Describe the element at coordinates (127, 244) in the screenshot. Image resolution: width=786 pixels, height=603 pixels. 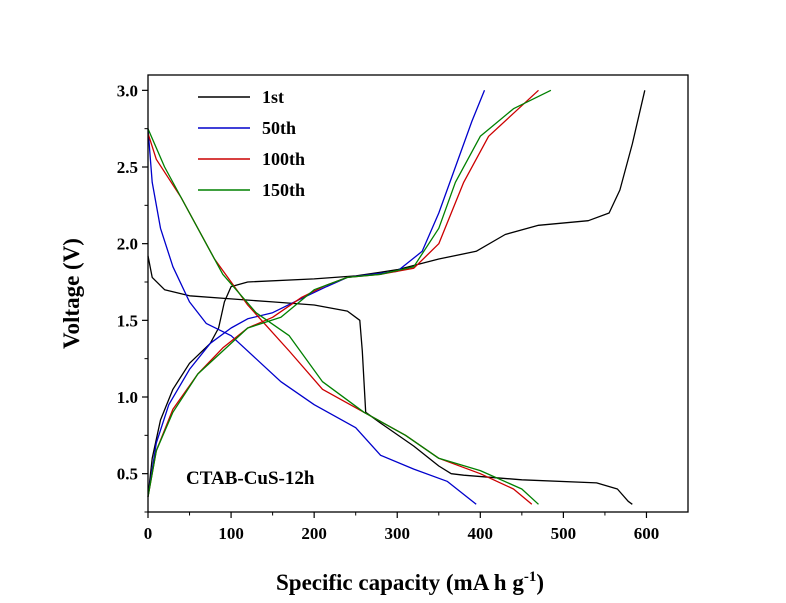
I see `y-tick-label: 2.0` at that location.